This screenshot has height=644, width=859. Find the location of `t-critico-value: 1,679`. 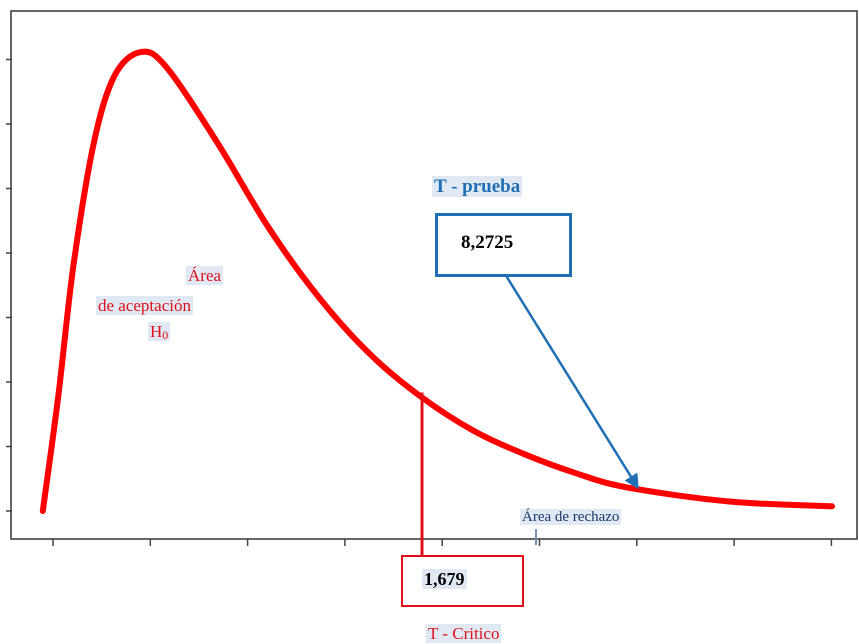

t-critico-value: 1,679 is located at coordinates (444, 579).